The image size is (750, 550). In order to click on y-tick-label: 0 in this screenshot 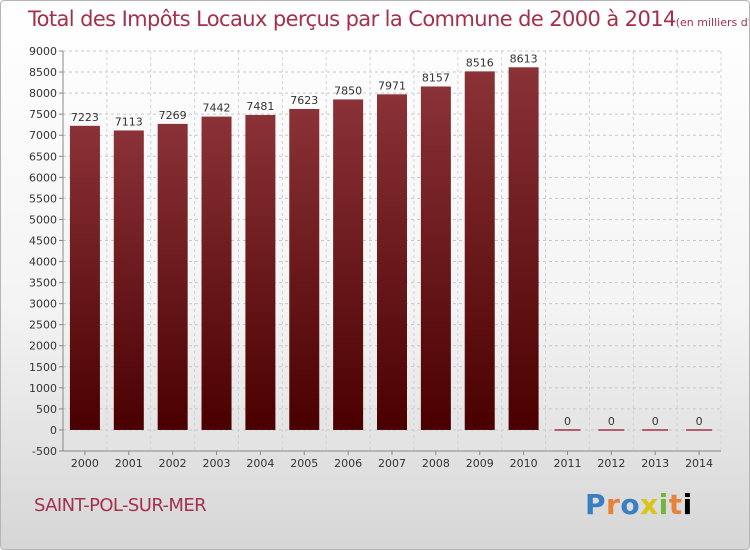, I will do `click(53, 430)`.